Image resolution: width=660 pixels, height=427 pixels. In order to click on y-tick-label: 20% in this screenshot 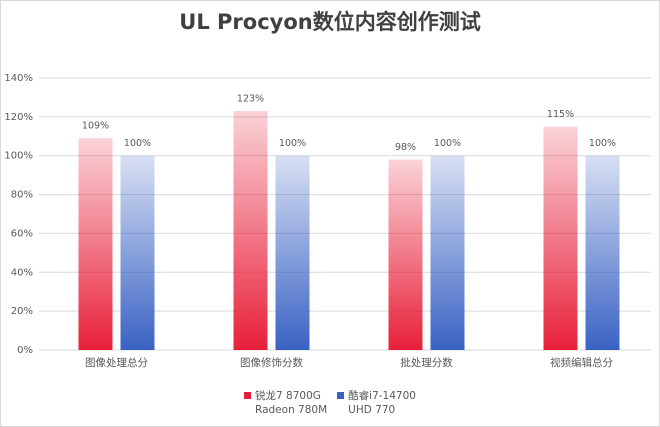, I will do `click(22, 311)`.